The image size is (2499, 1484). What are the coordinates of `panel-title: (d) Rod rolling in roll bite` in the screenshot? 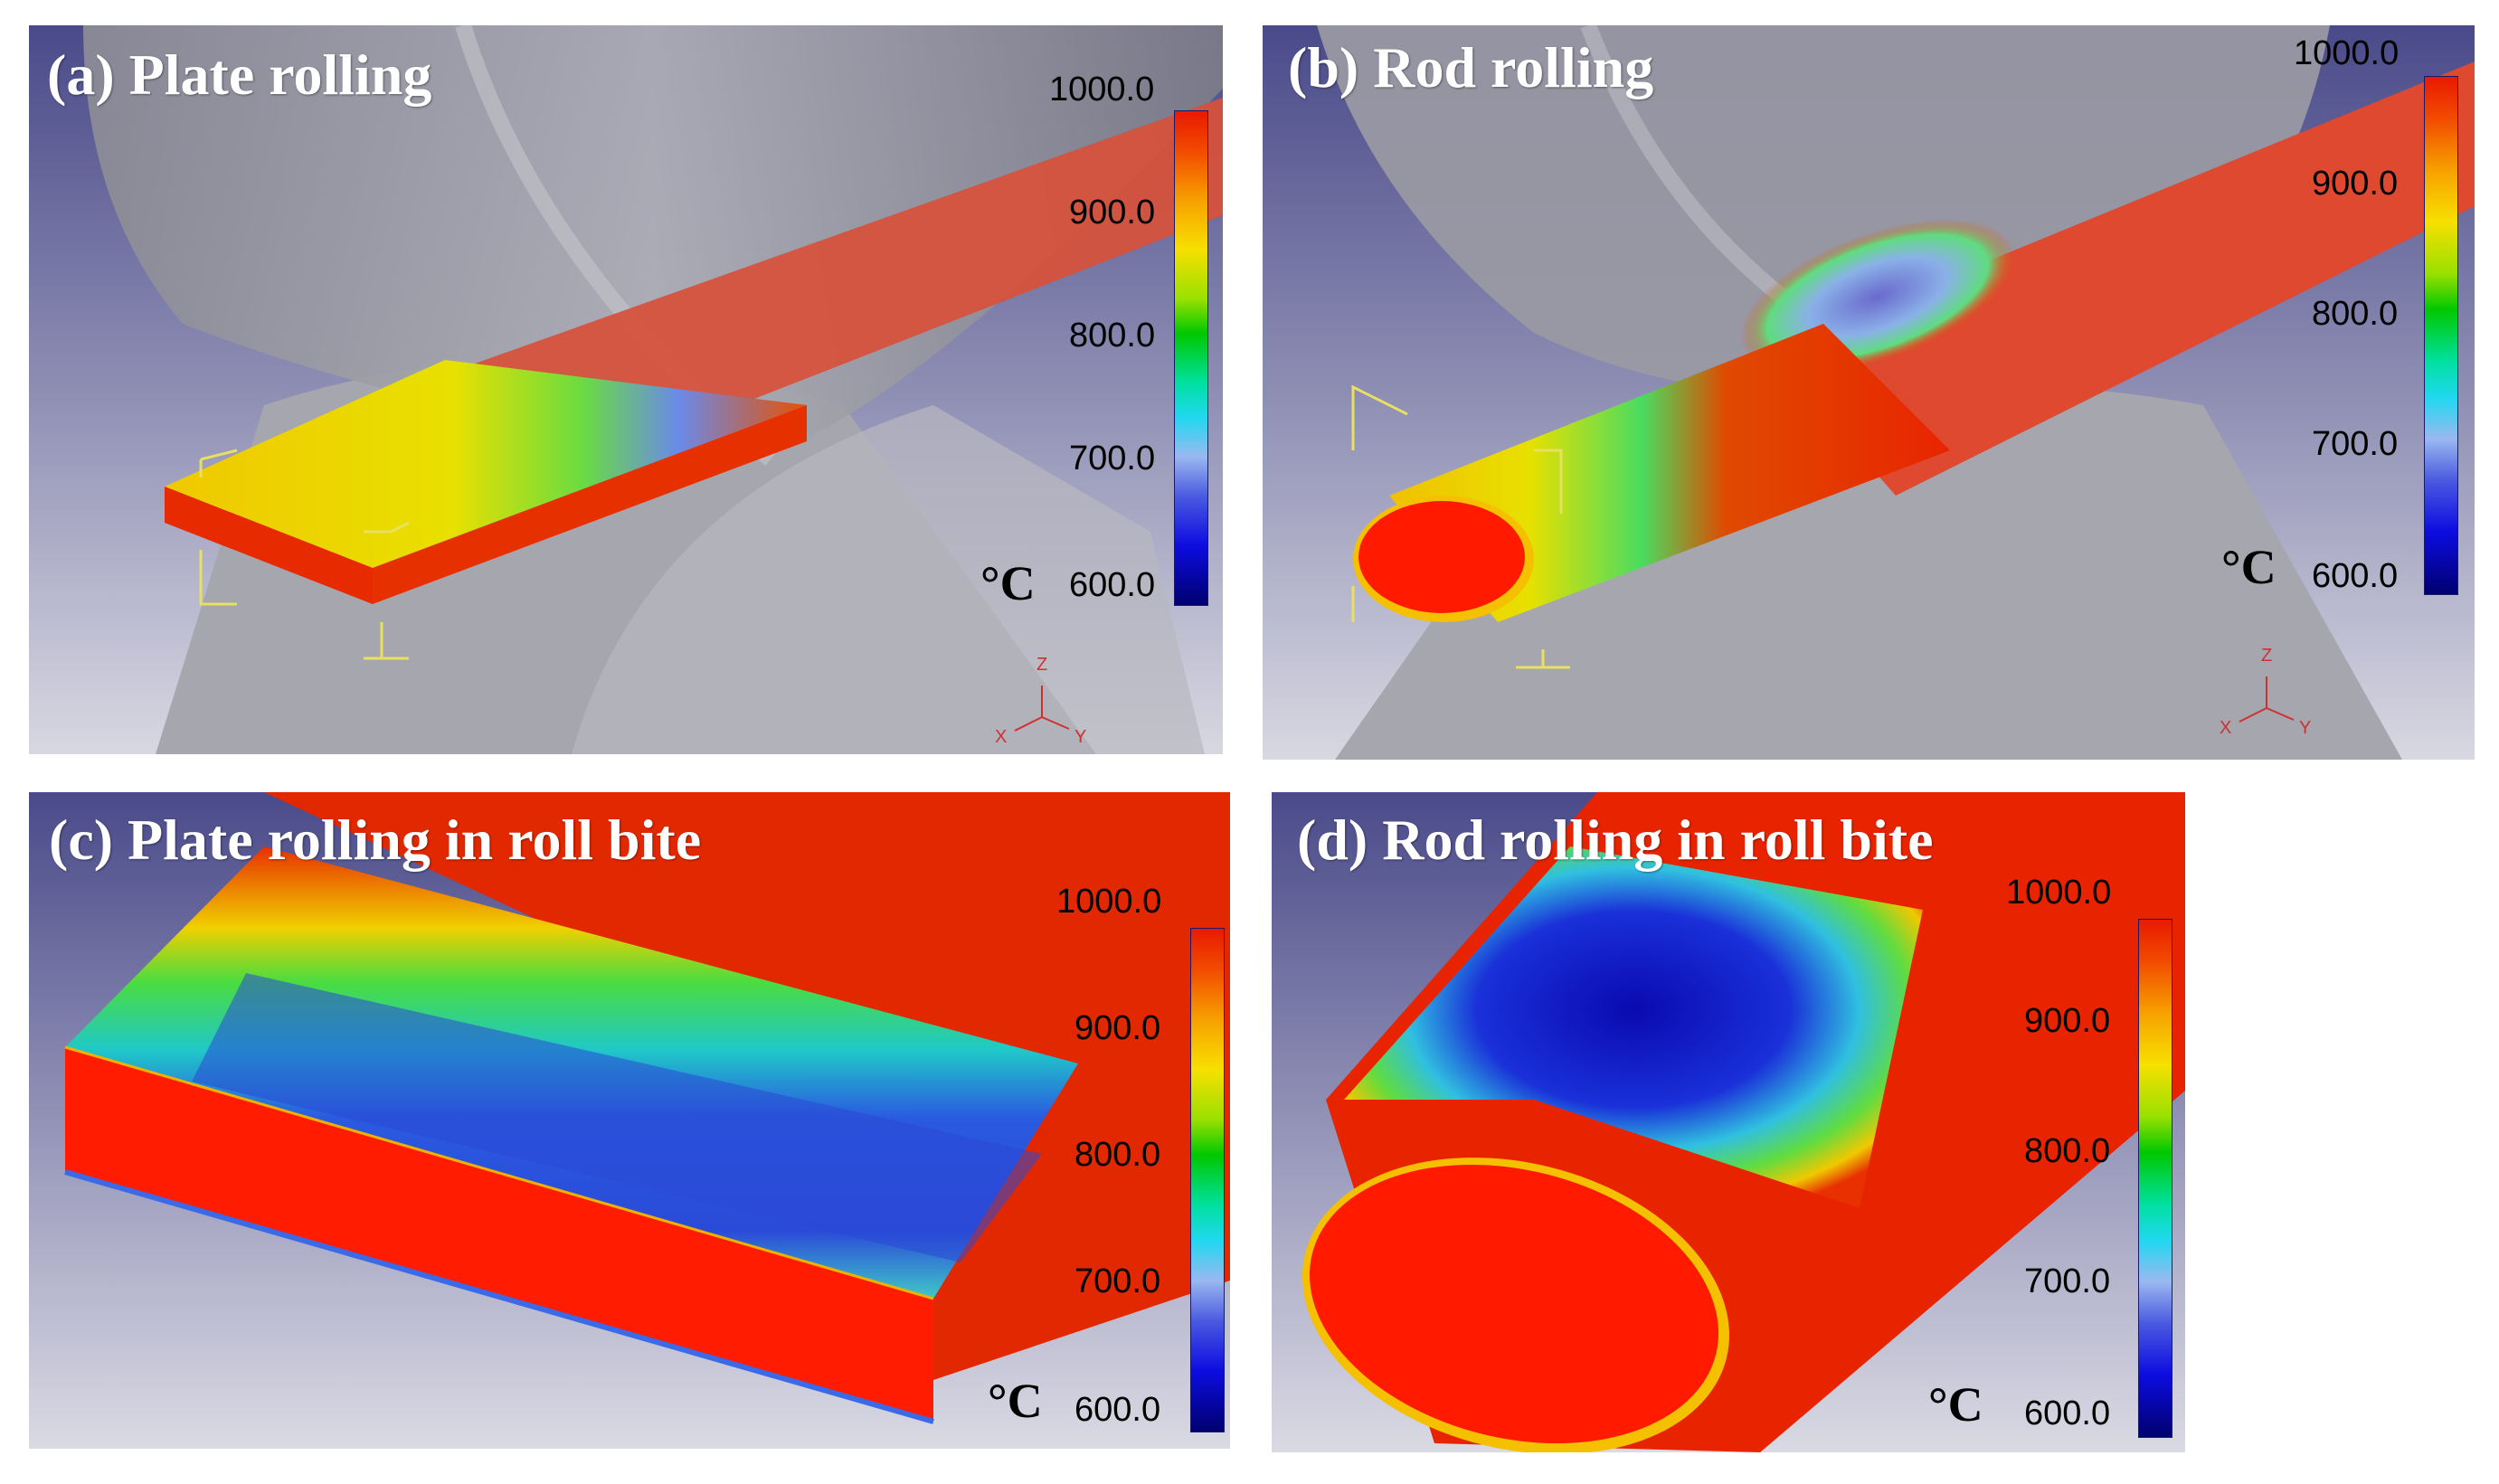 It's located at (1615, 840).